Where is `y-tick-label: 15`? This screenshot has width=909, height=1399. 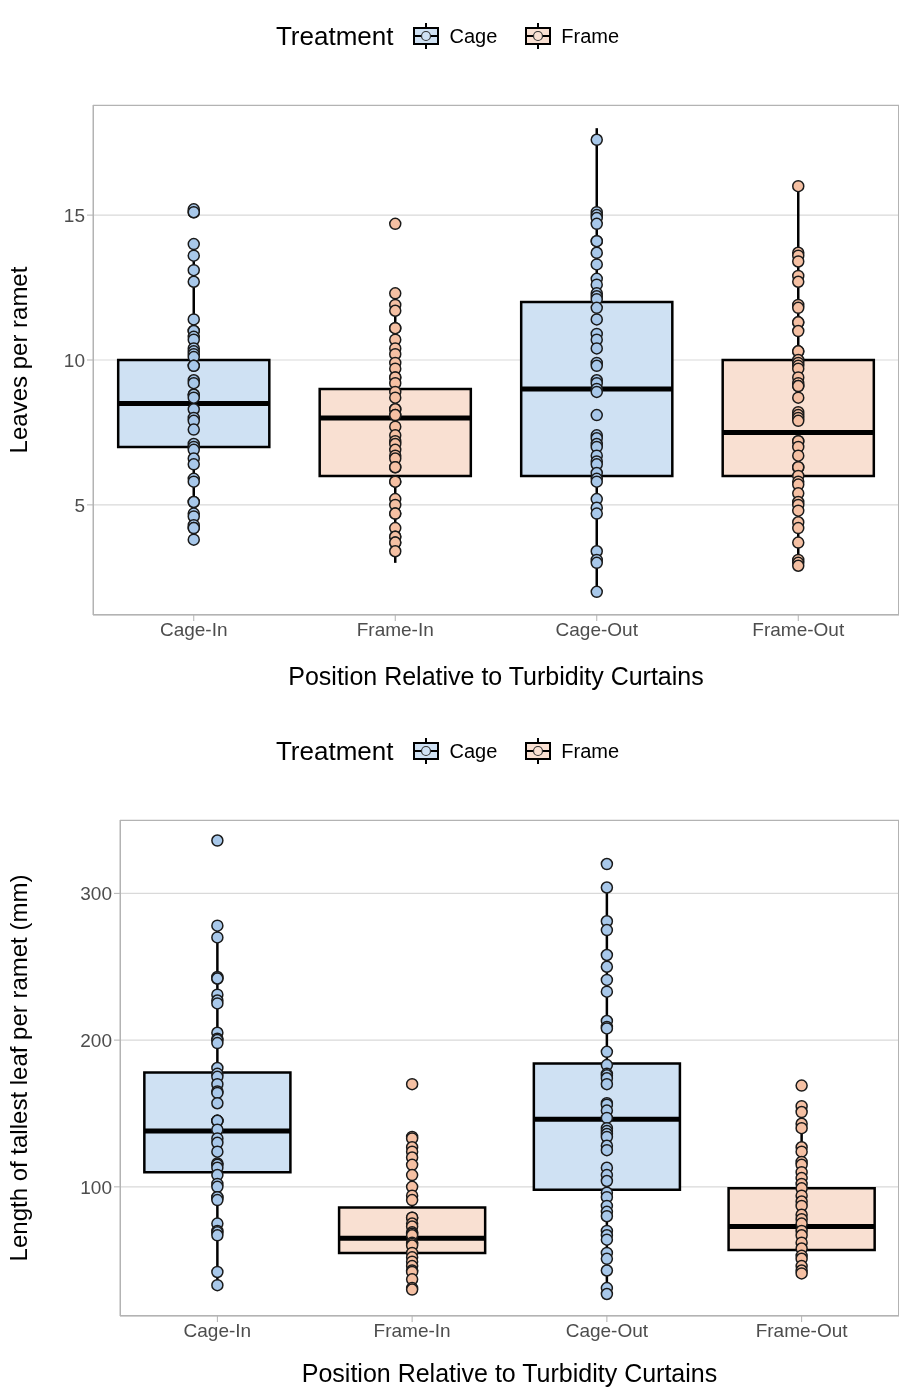
y-tick-label: 15 is located at coordinates (74, 215).